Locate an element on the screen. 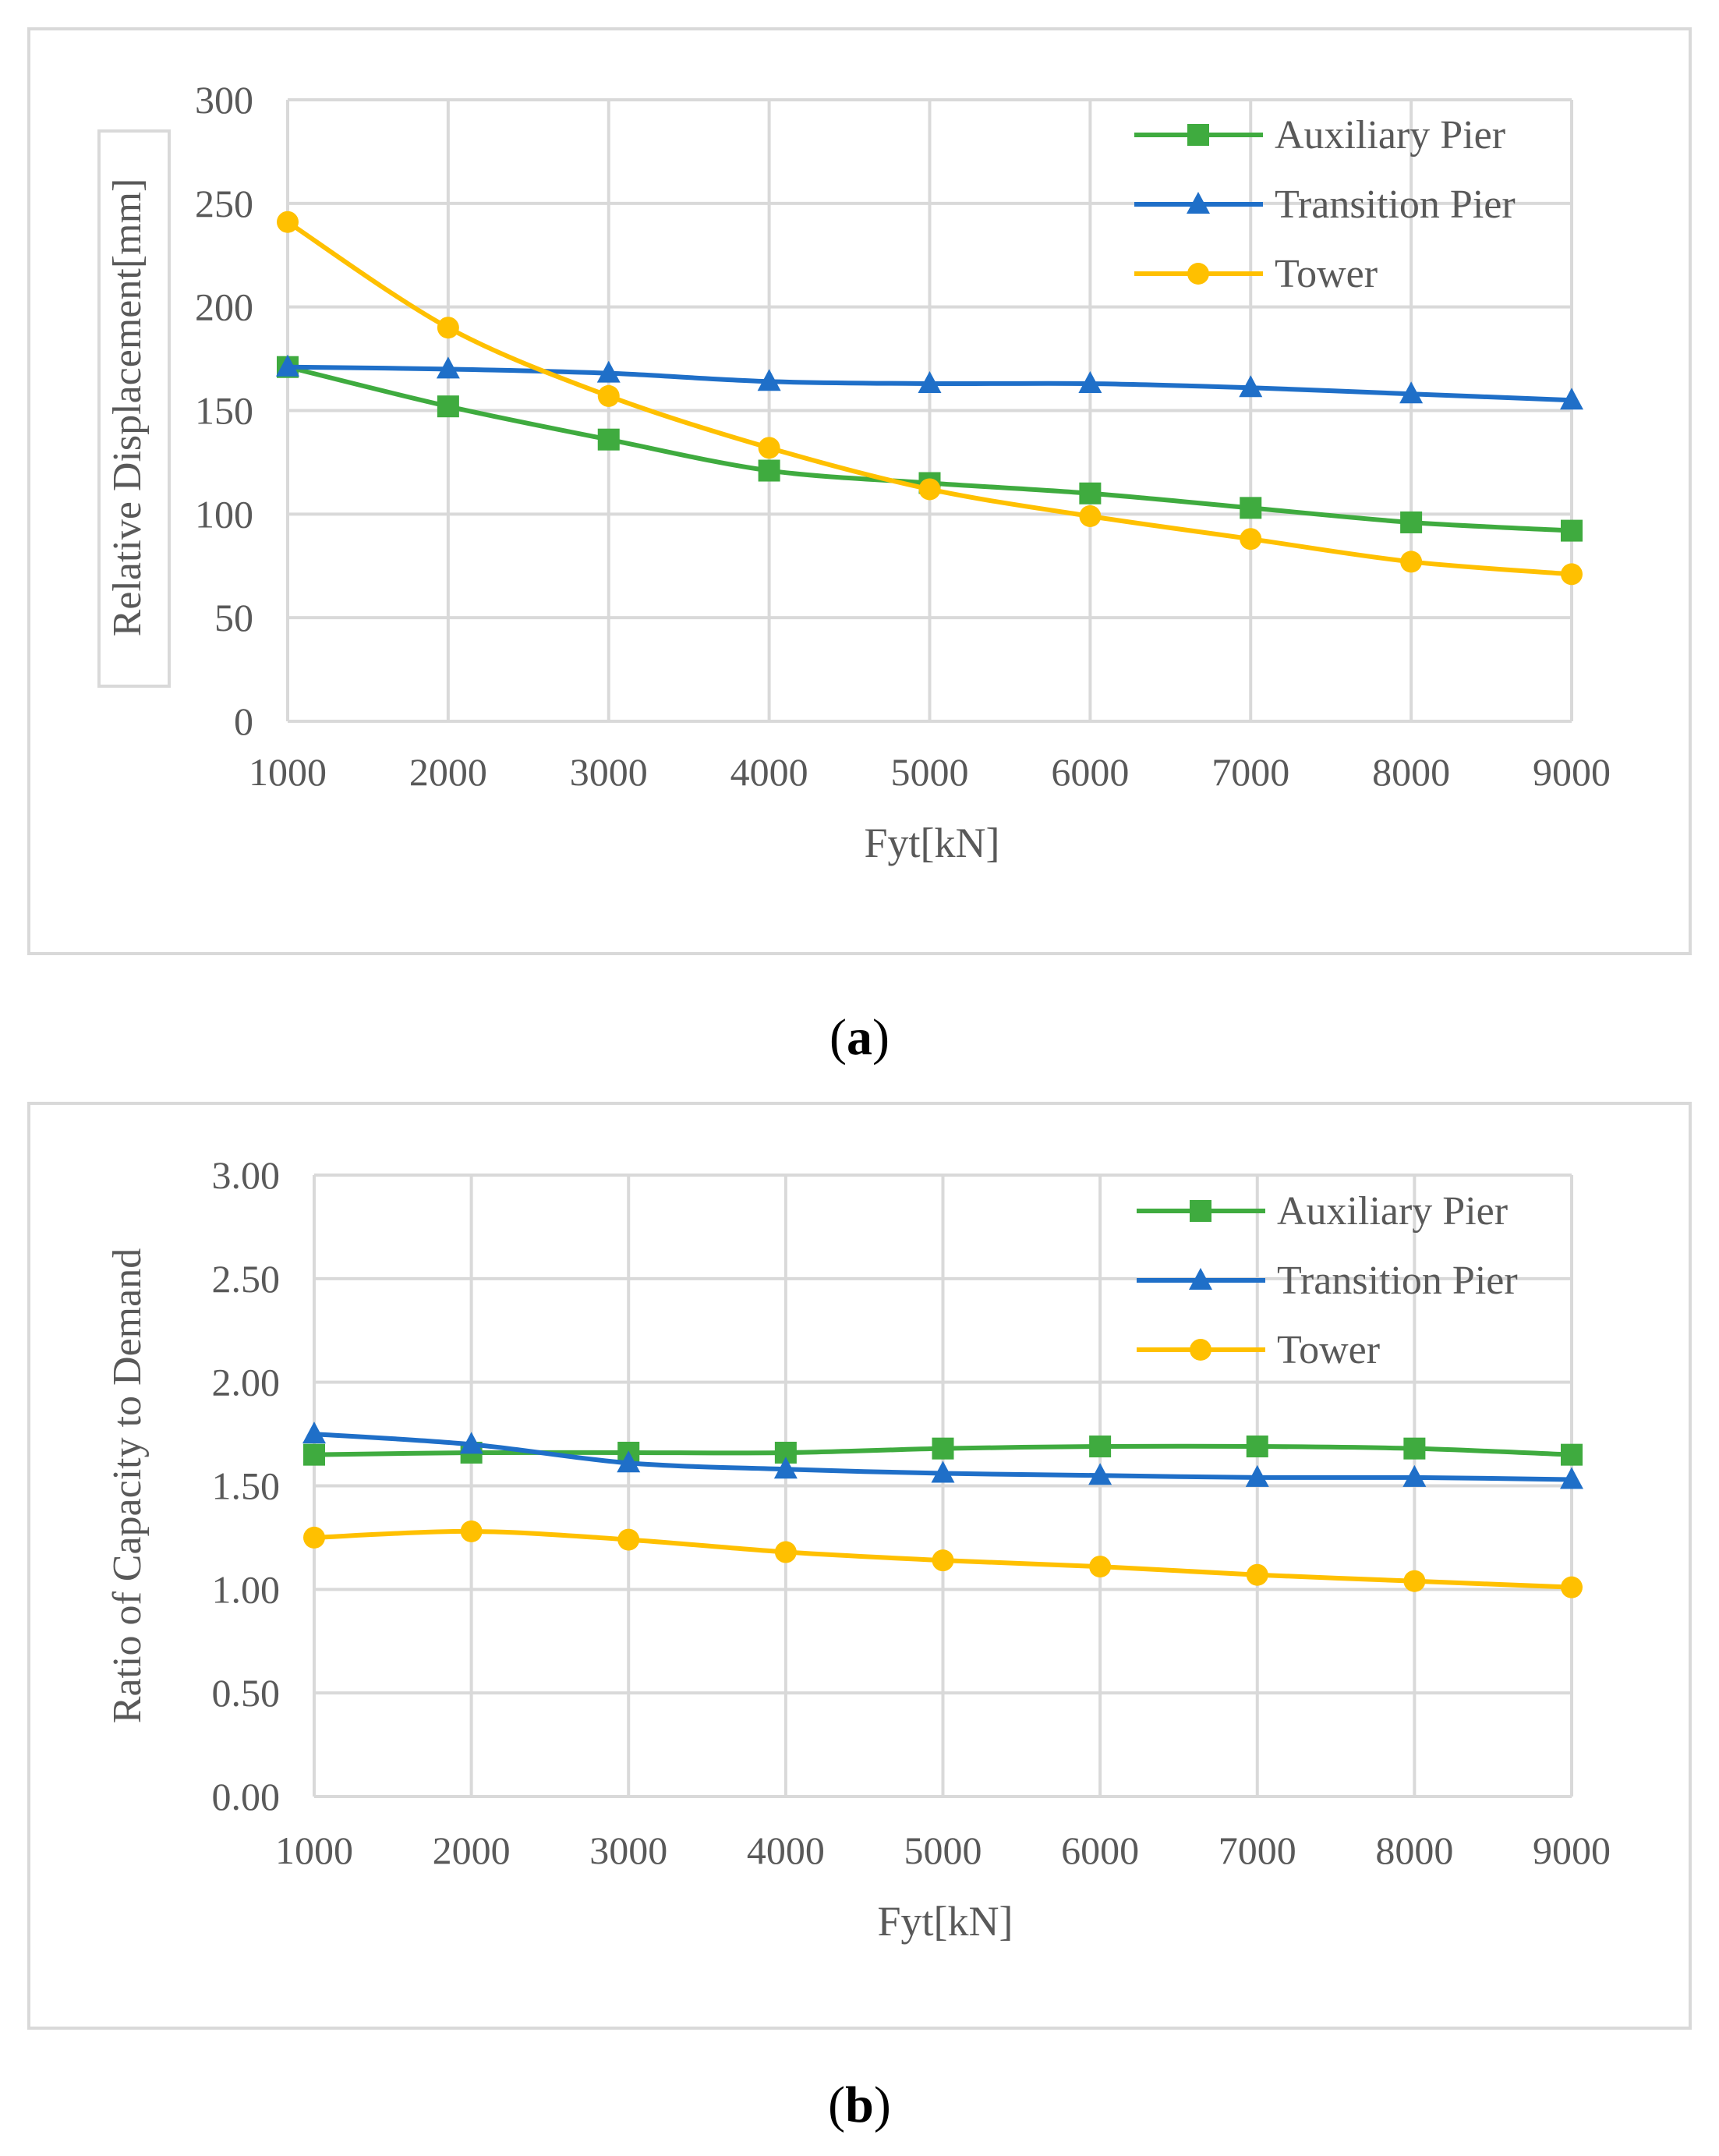 The height and width of the screenshot is (2156, 1719). series-tower is located at coordinates (930, 399).